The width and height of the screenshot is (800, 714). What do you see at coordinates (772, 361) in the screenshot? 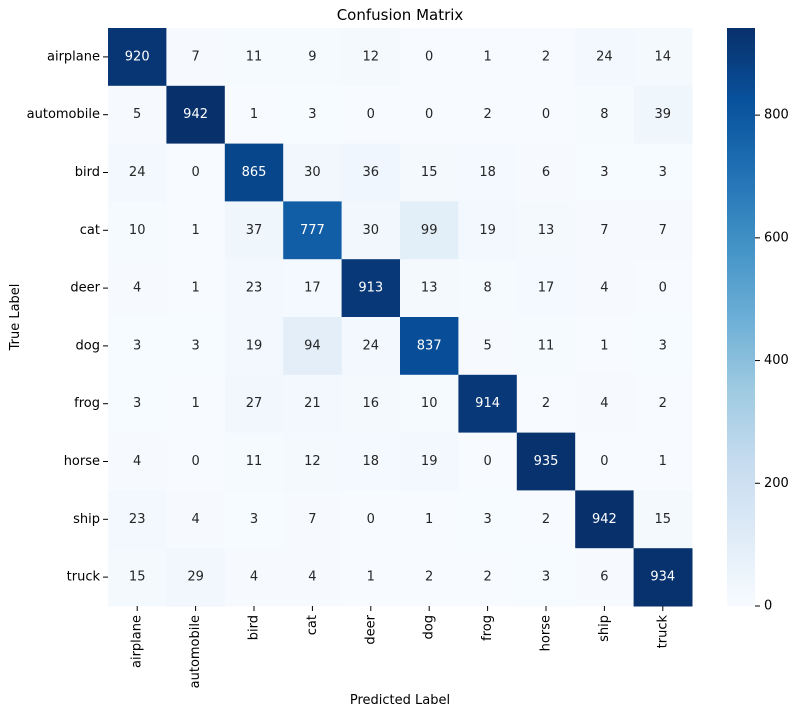
I see `colorbar-ticks: 0 200 400 600 800` at bounding box center [772, 361].